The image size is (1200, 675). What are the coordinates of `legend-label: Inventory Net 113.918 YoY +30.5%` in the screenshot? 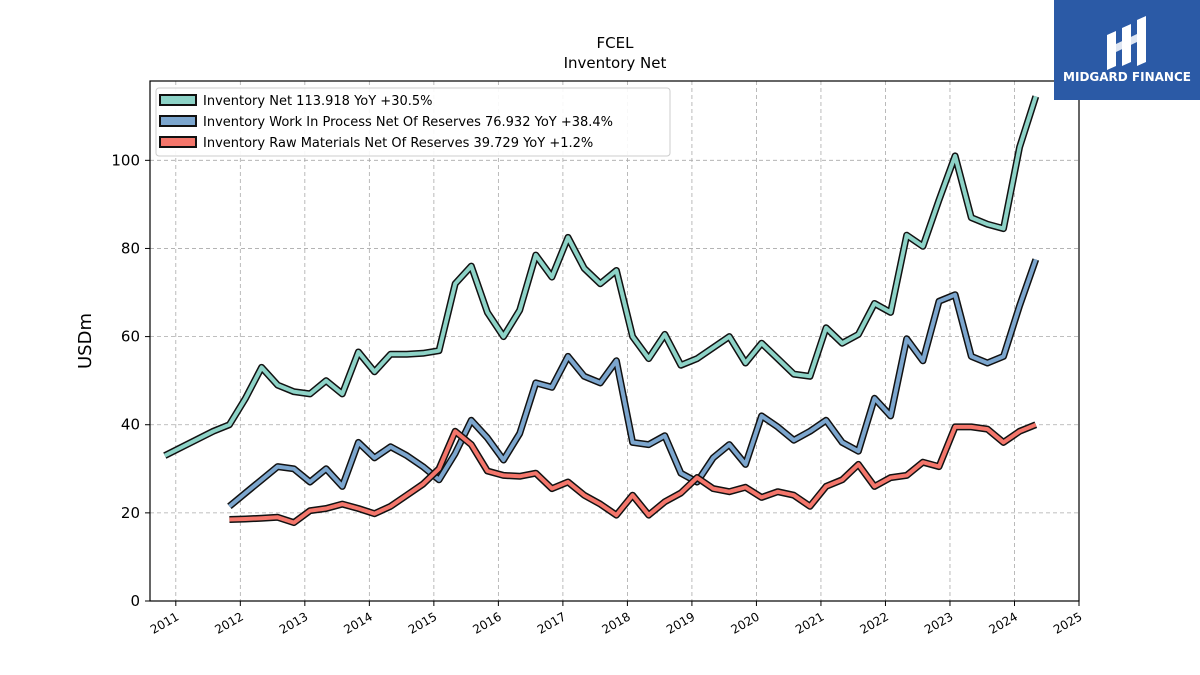 It's located at (318, 101).